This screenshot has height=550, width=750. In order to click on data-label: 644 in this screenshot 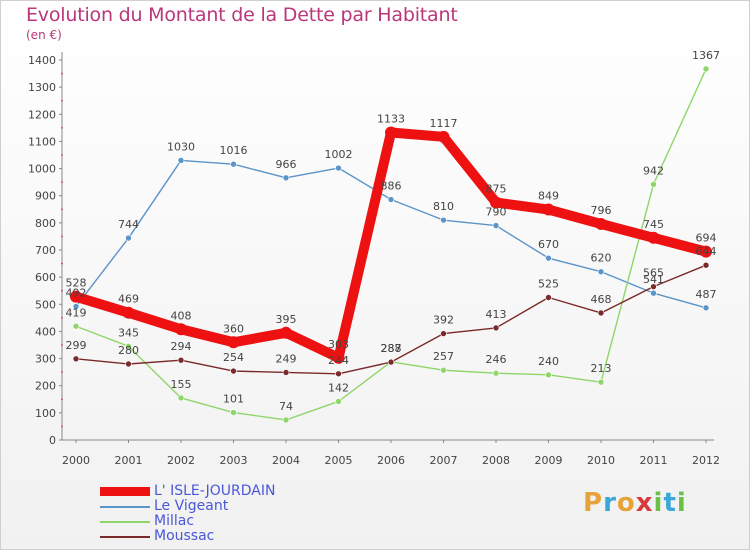, I will do `click(706, 251)`.